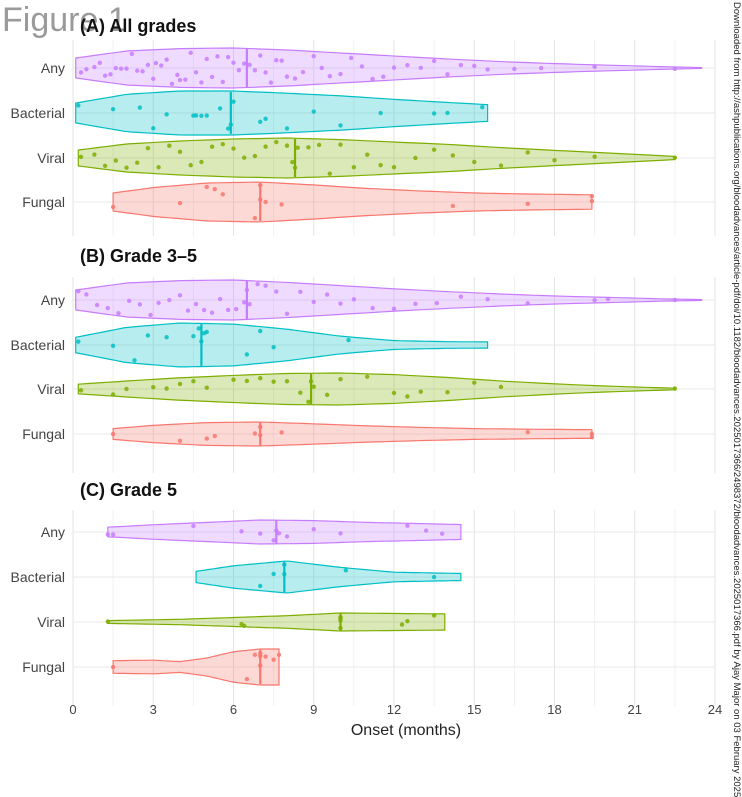 The height and width of the screenshot is (797, 742). What do you see at coordinates (313, 709) in the screenshot?
I see `x-tick-label: 9` at bounding box center [313, 709].